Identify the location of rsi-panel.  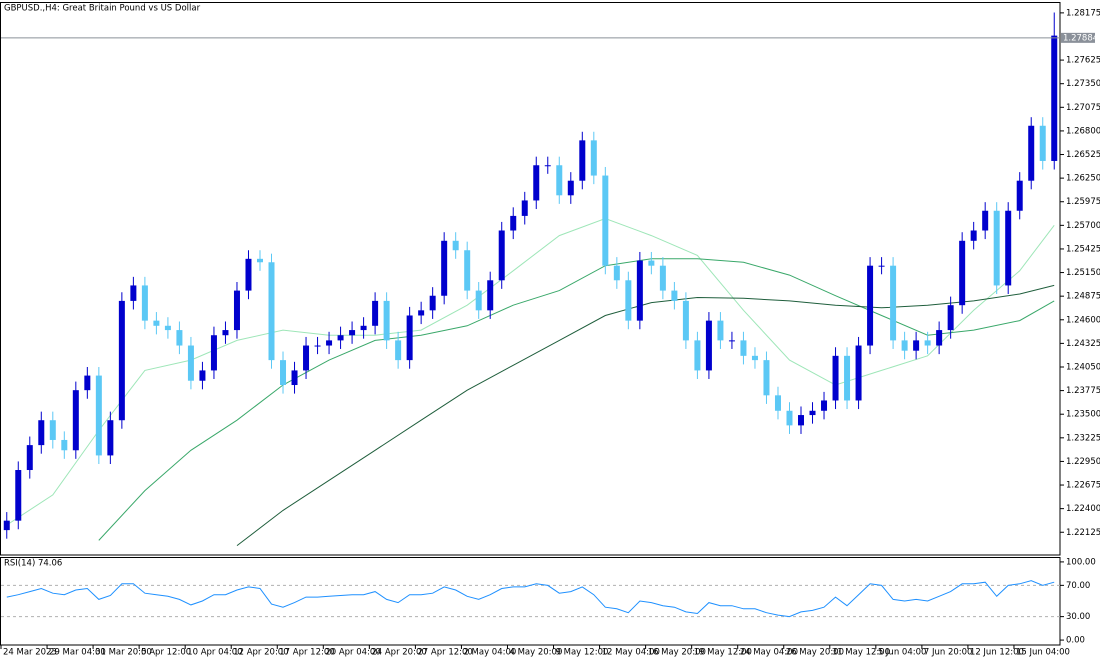
(530, 601).